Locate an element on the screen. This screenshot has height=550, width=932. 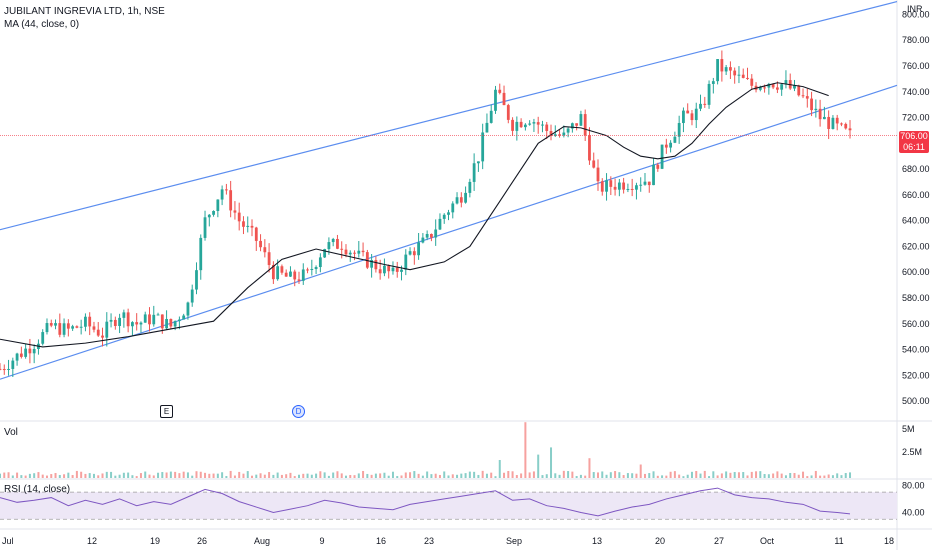
rsi-label: RSI (14, close) is located at coordinates (37, 489).